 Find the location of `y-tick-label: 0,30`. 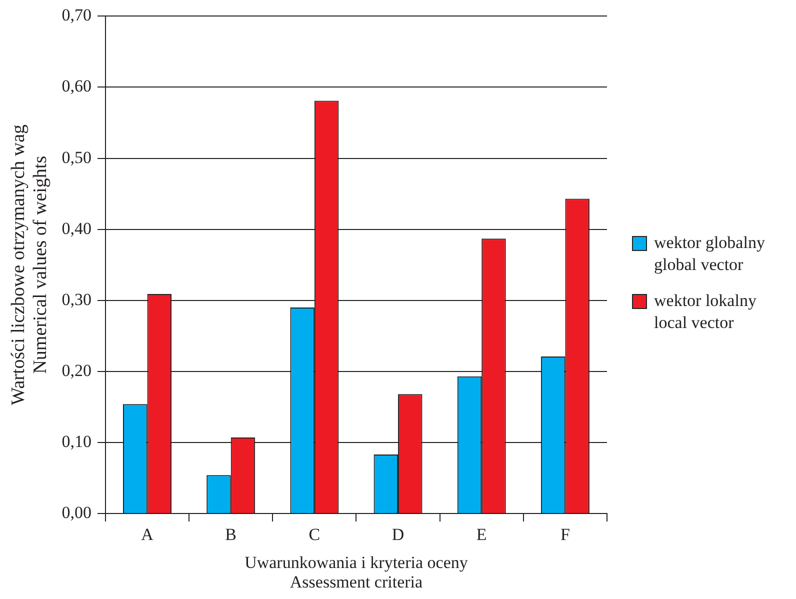

y-tick-label: 0,30 is located at coordinates (77, 299).